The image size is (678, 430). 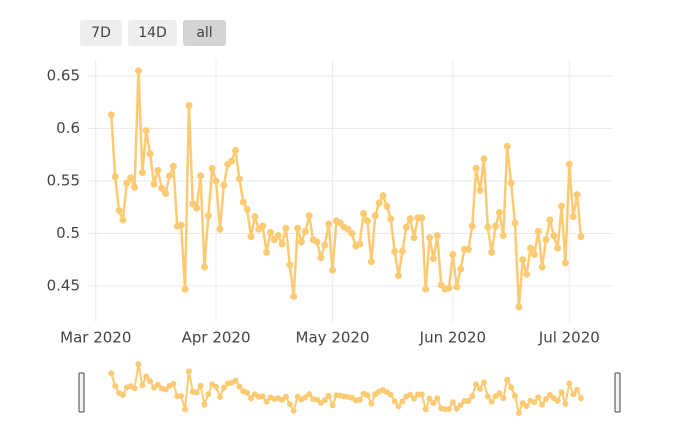 What do you see at coordinates (204, 33) in the screenshot?
I see `range-button: all` at bounding box center [204, 33].